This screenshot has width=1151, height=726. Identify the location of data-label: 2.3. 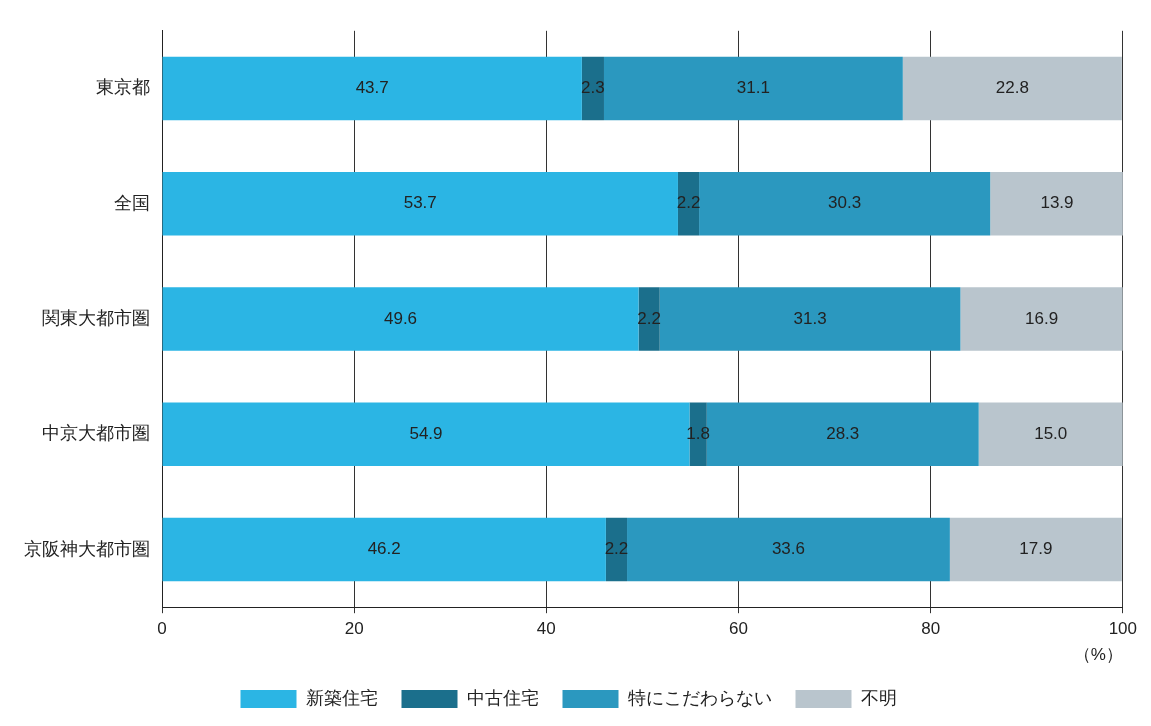
(593, 88).